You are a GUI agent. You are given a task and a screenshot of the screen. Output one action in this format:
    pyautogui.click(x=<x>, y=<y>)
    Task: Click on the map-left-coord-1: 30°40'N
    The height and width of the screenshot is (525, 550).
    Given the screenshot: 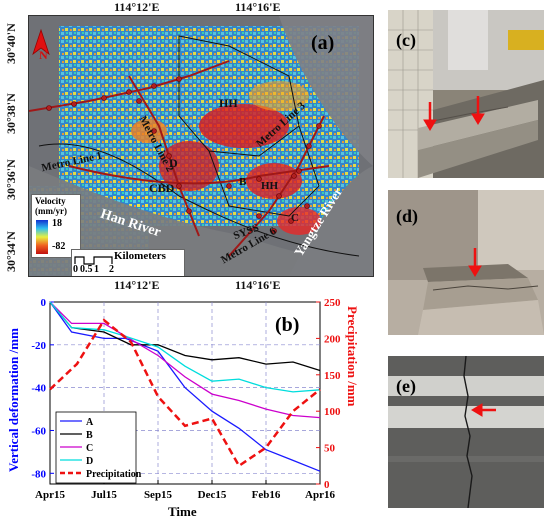 What is the action you would take?
    pyautogui.click(x=11, y=43)
    